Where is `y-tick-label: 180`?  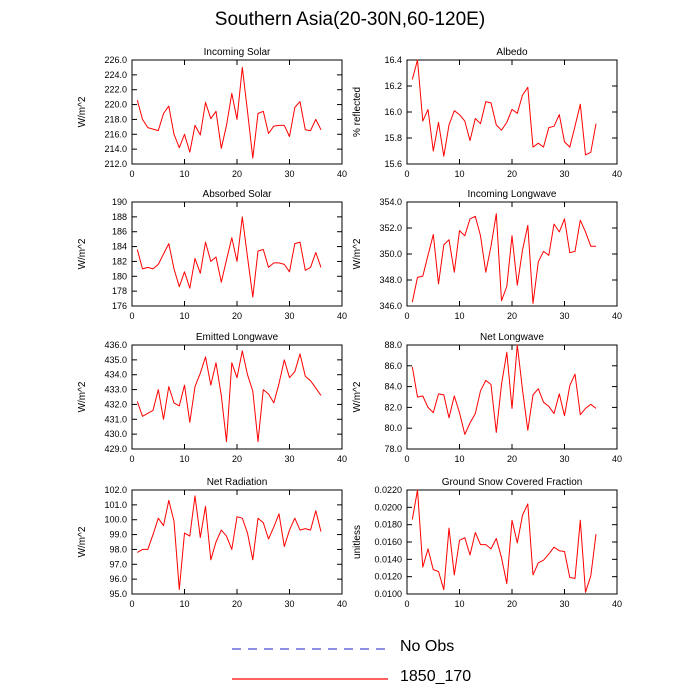 y-tick-label: 180 is located at coordinates (119, 276).